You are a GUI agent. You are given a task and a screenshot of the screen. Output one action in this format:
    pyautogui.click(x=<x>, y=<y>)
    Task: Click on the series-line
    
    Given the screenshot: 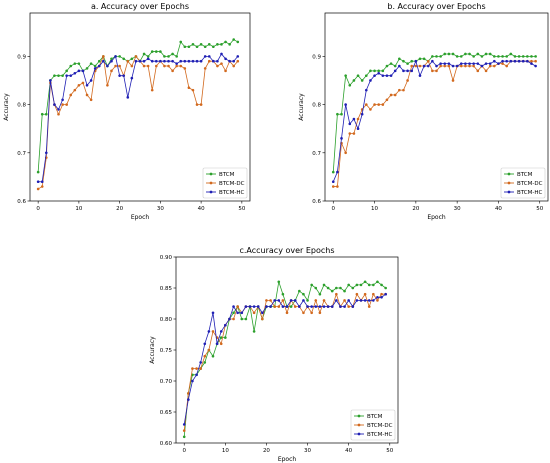 What is the action you would take?
    pyautogui.click(x=434, y=113)
    